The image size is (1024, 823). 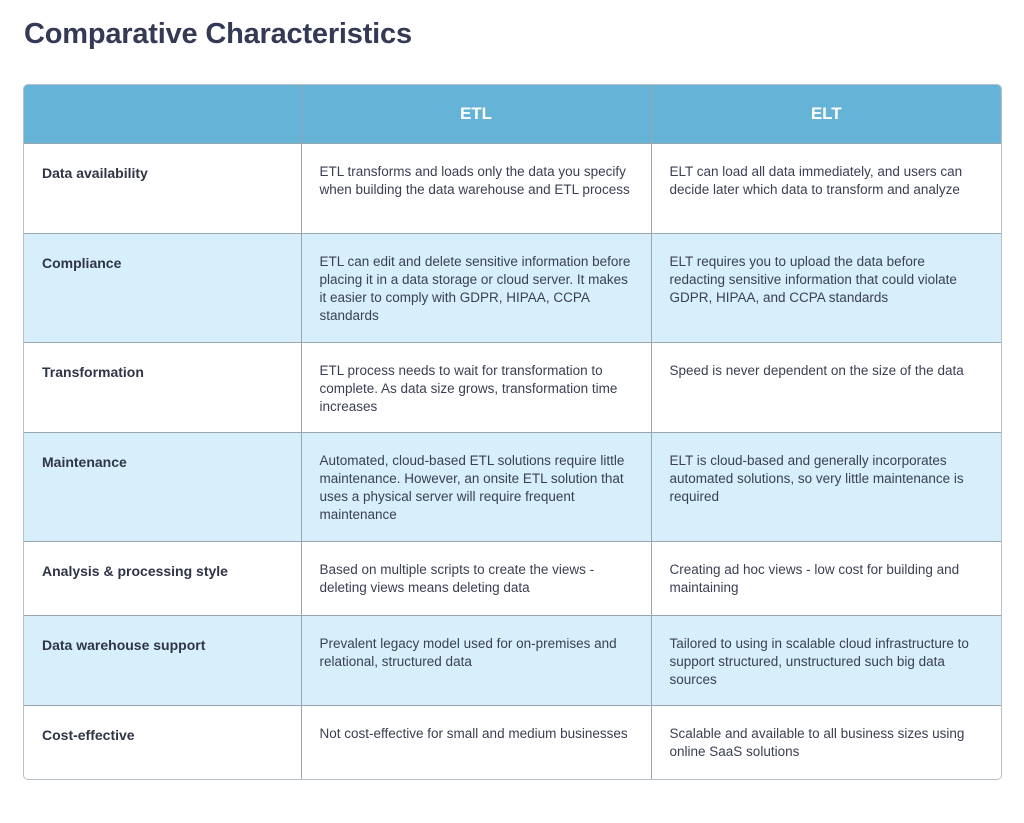 I want to click on header-elt: ELT, so click(x=825, y=114).